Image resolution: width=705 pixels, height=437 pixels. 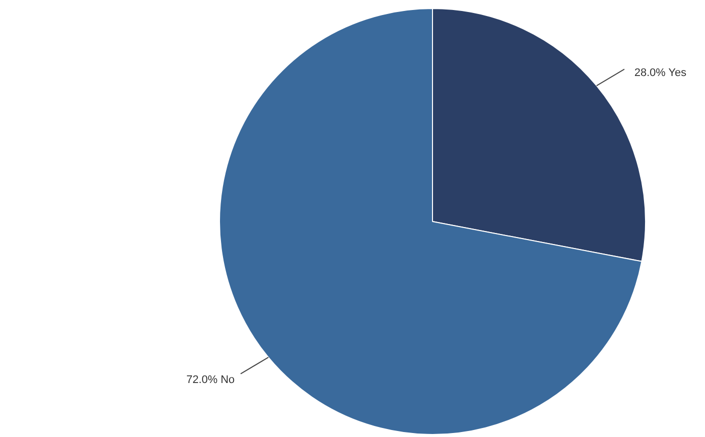 What do you see at coordinates (660, 73) in the screenshot?
I see `slice-label: 28.0% Yes` at bounding box center [660, 73].